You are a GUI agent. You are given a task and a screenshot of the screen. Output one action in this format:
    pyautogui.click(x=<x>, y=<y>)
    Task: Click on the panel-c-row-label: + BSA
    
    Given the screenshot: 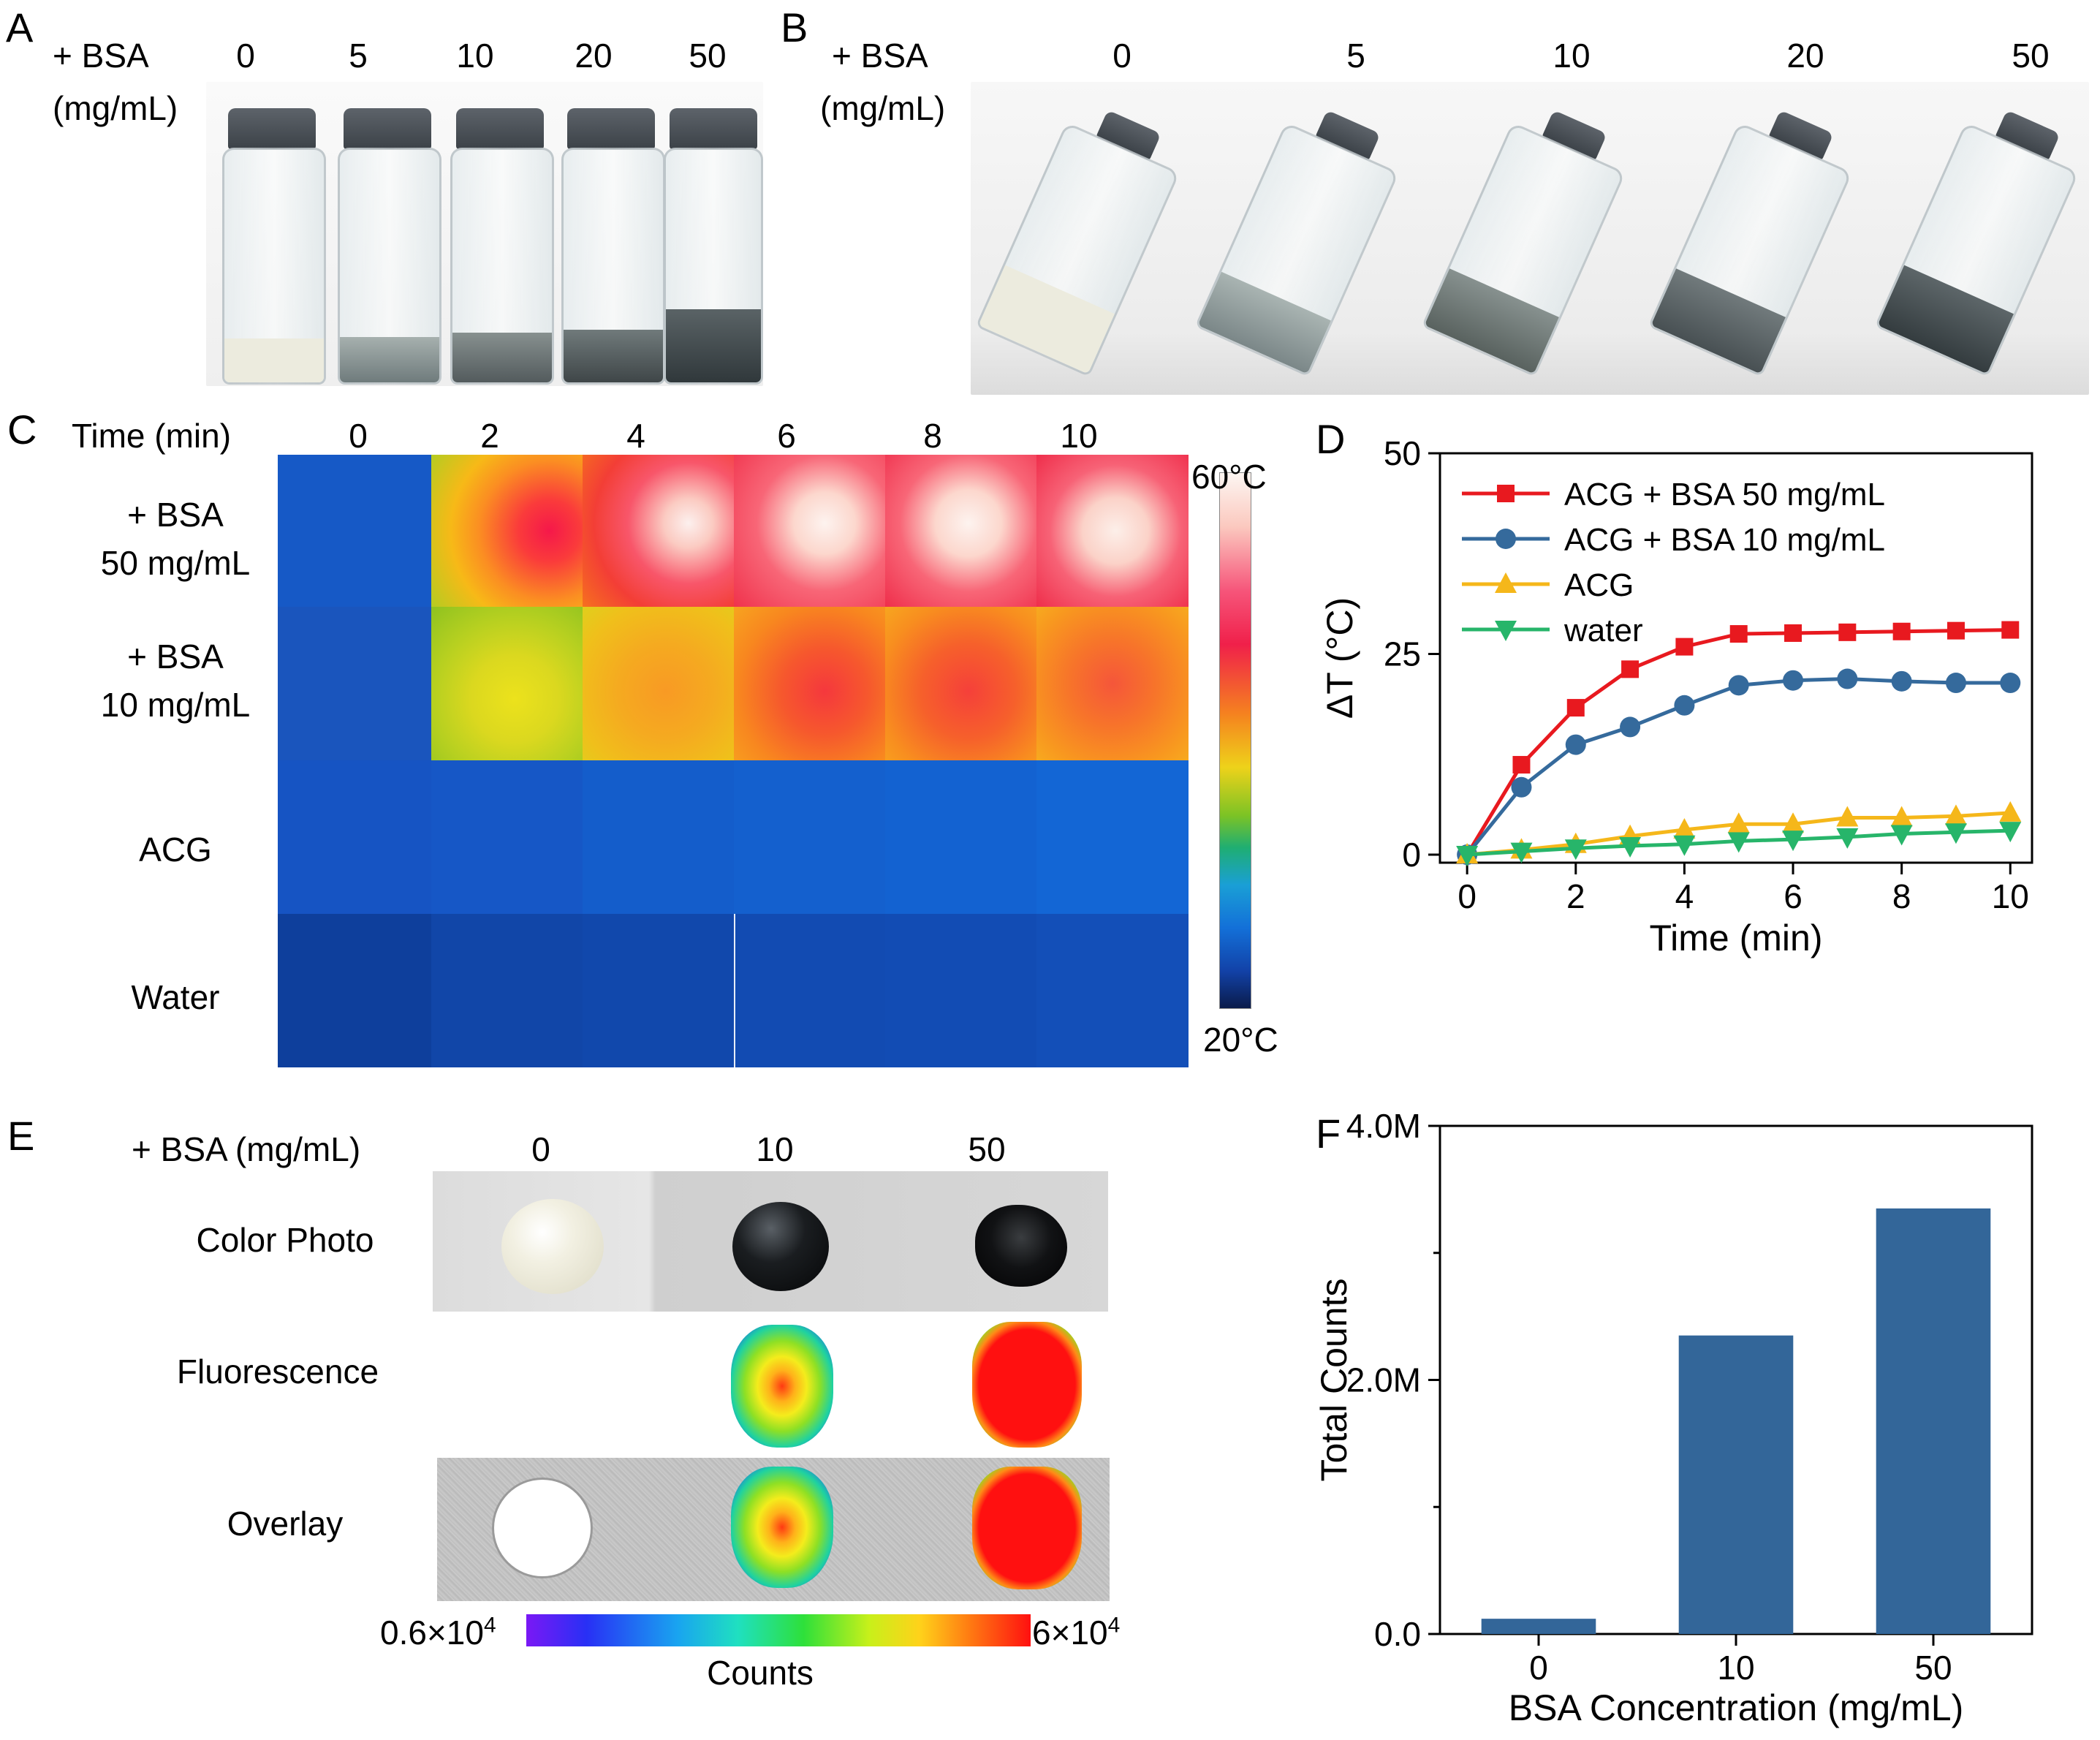 What is the action you would take?
    pyautogui.click(x=175, y=515)
    